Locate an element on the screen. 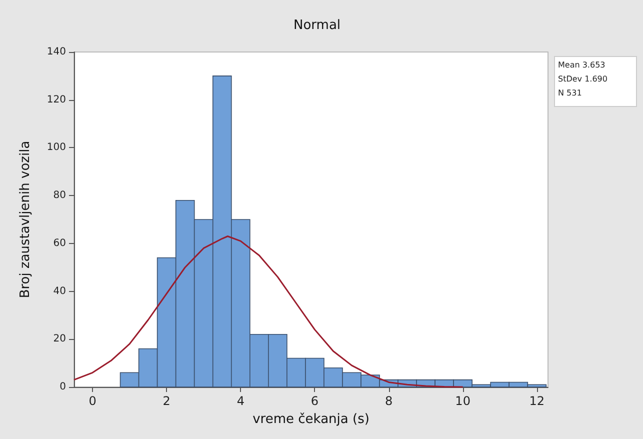  x-tick-label: 4 is located at coordinates (240, 401).